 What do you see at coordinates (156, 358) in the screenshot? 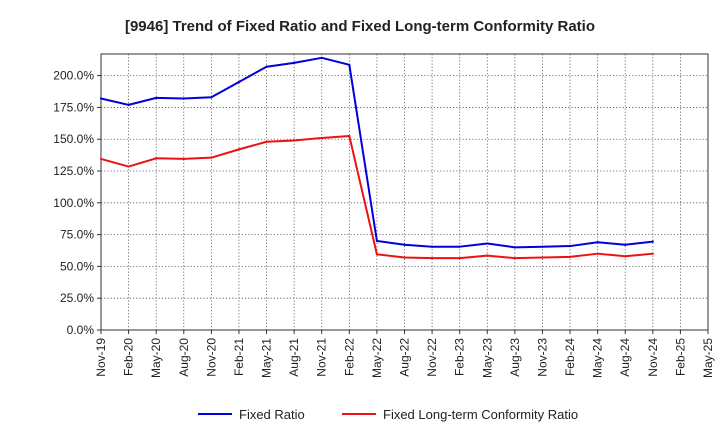
I see `x-tick-label: May-20` at bounding box center [156, 358].